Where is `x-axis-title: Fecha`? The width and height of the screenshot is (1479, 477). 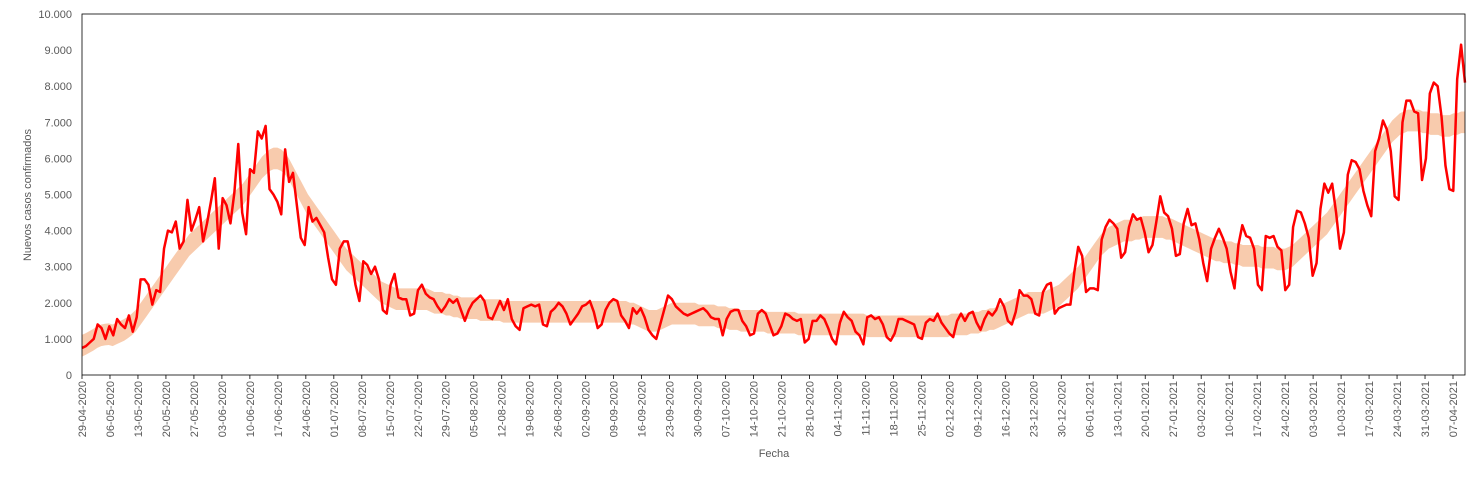
x-axis-title: Fecha is located at coordinates (774, 454).